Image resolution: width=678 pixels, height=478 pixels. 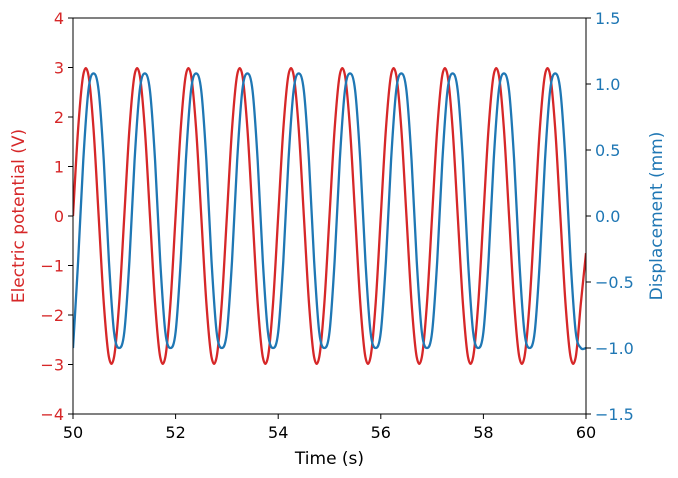 What do you see at coordinates (614, 348) in the screenshot?
I see `y-right-tick-label: −1.0` at bounding box center [614, 348].